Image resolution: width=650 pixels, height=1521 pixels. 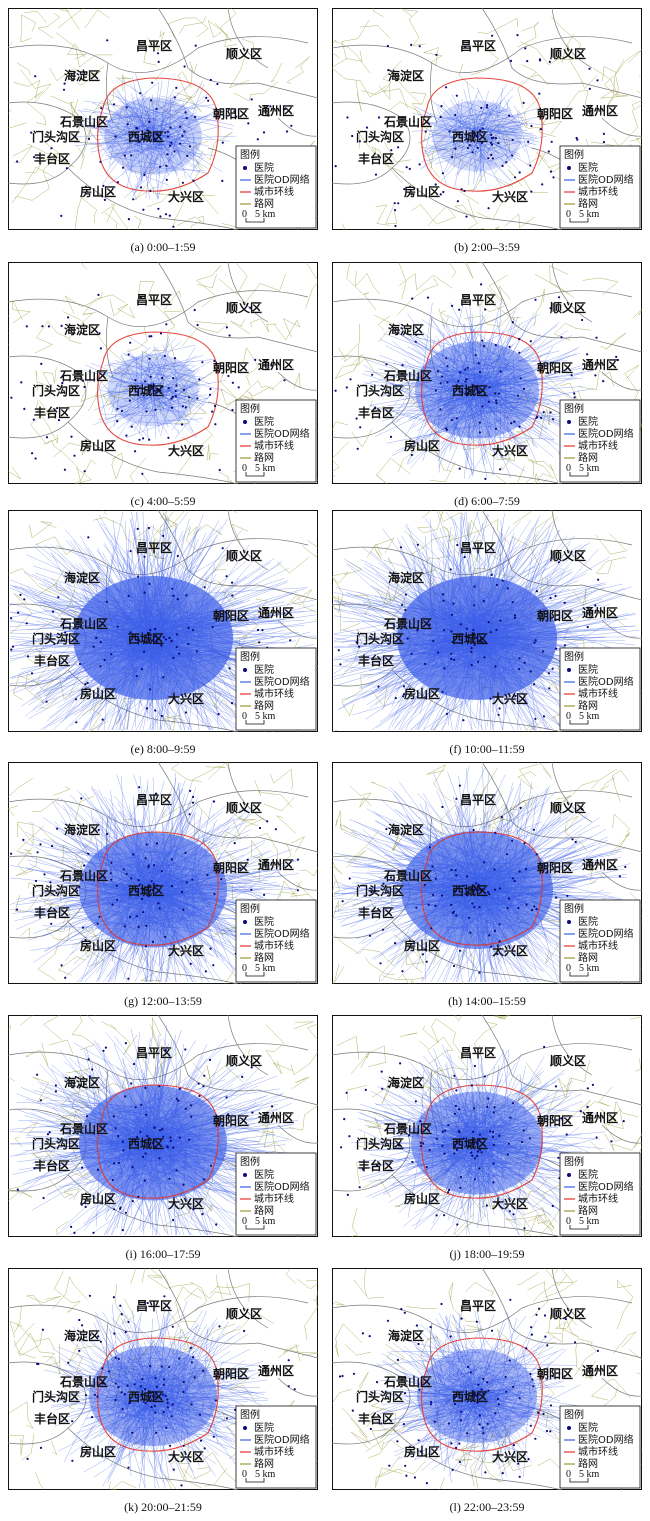 What do you see at coordinates (407, 623) in the screenshot?
I see `district-label: 石景山区` at bounding box center [407, 623].